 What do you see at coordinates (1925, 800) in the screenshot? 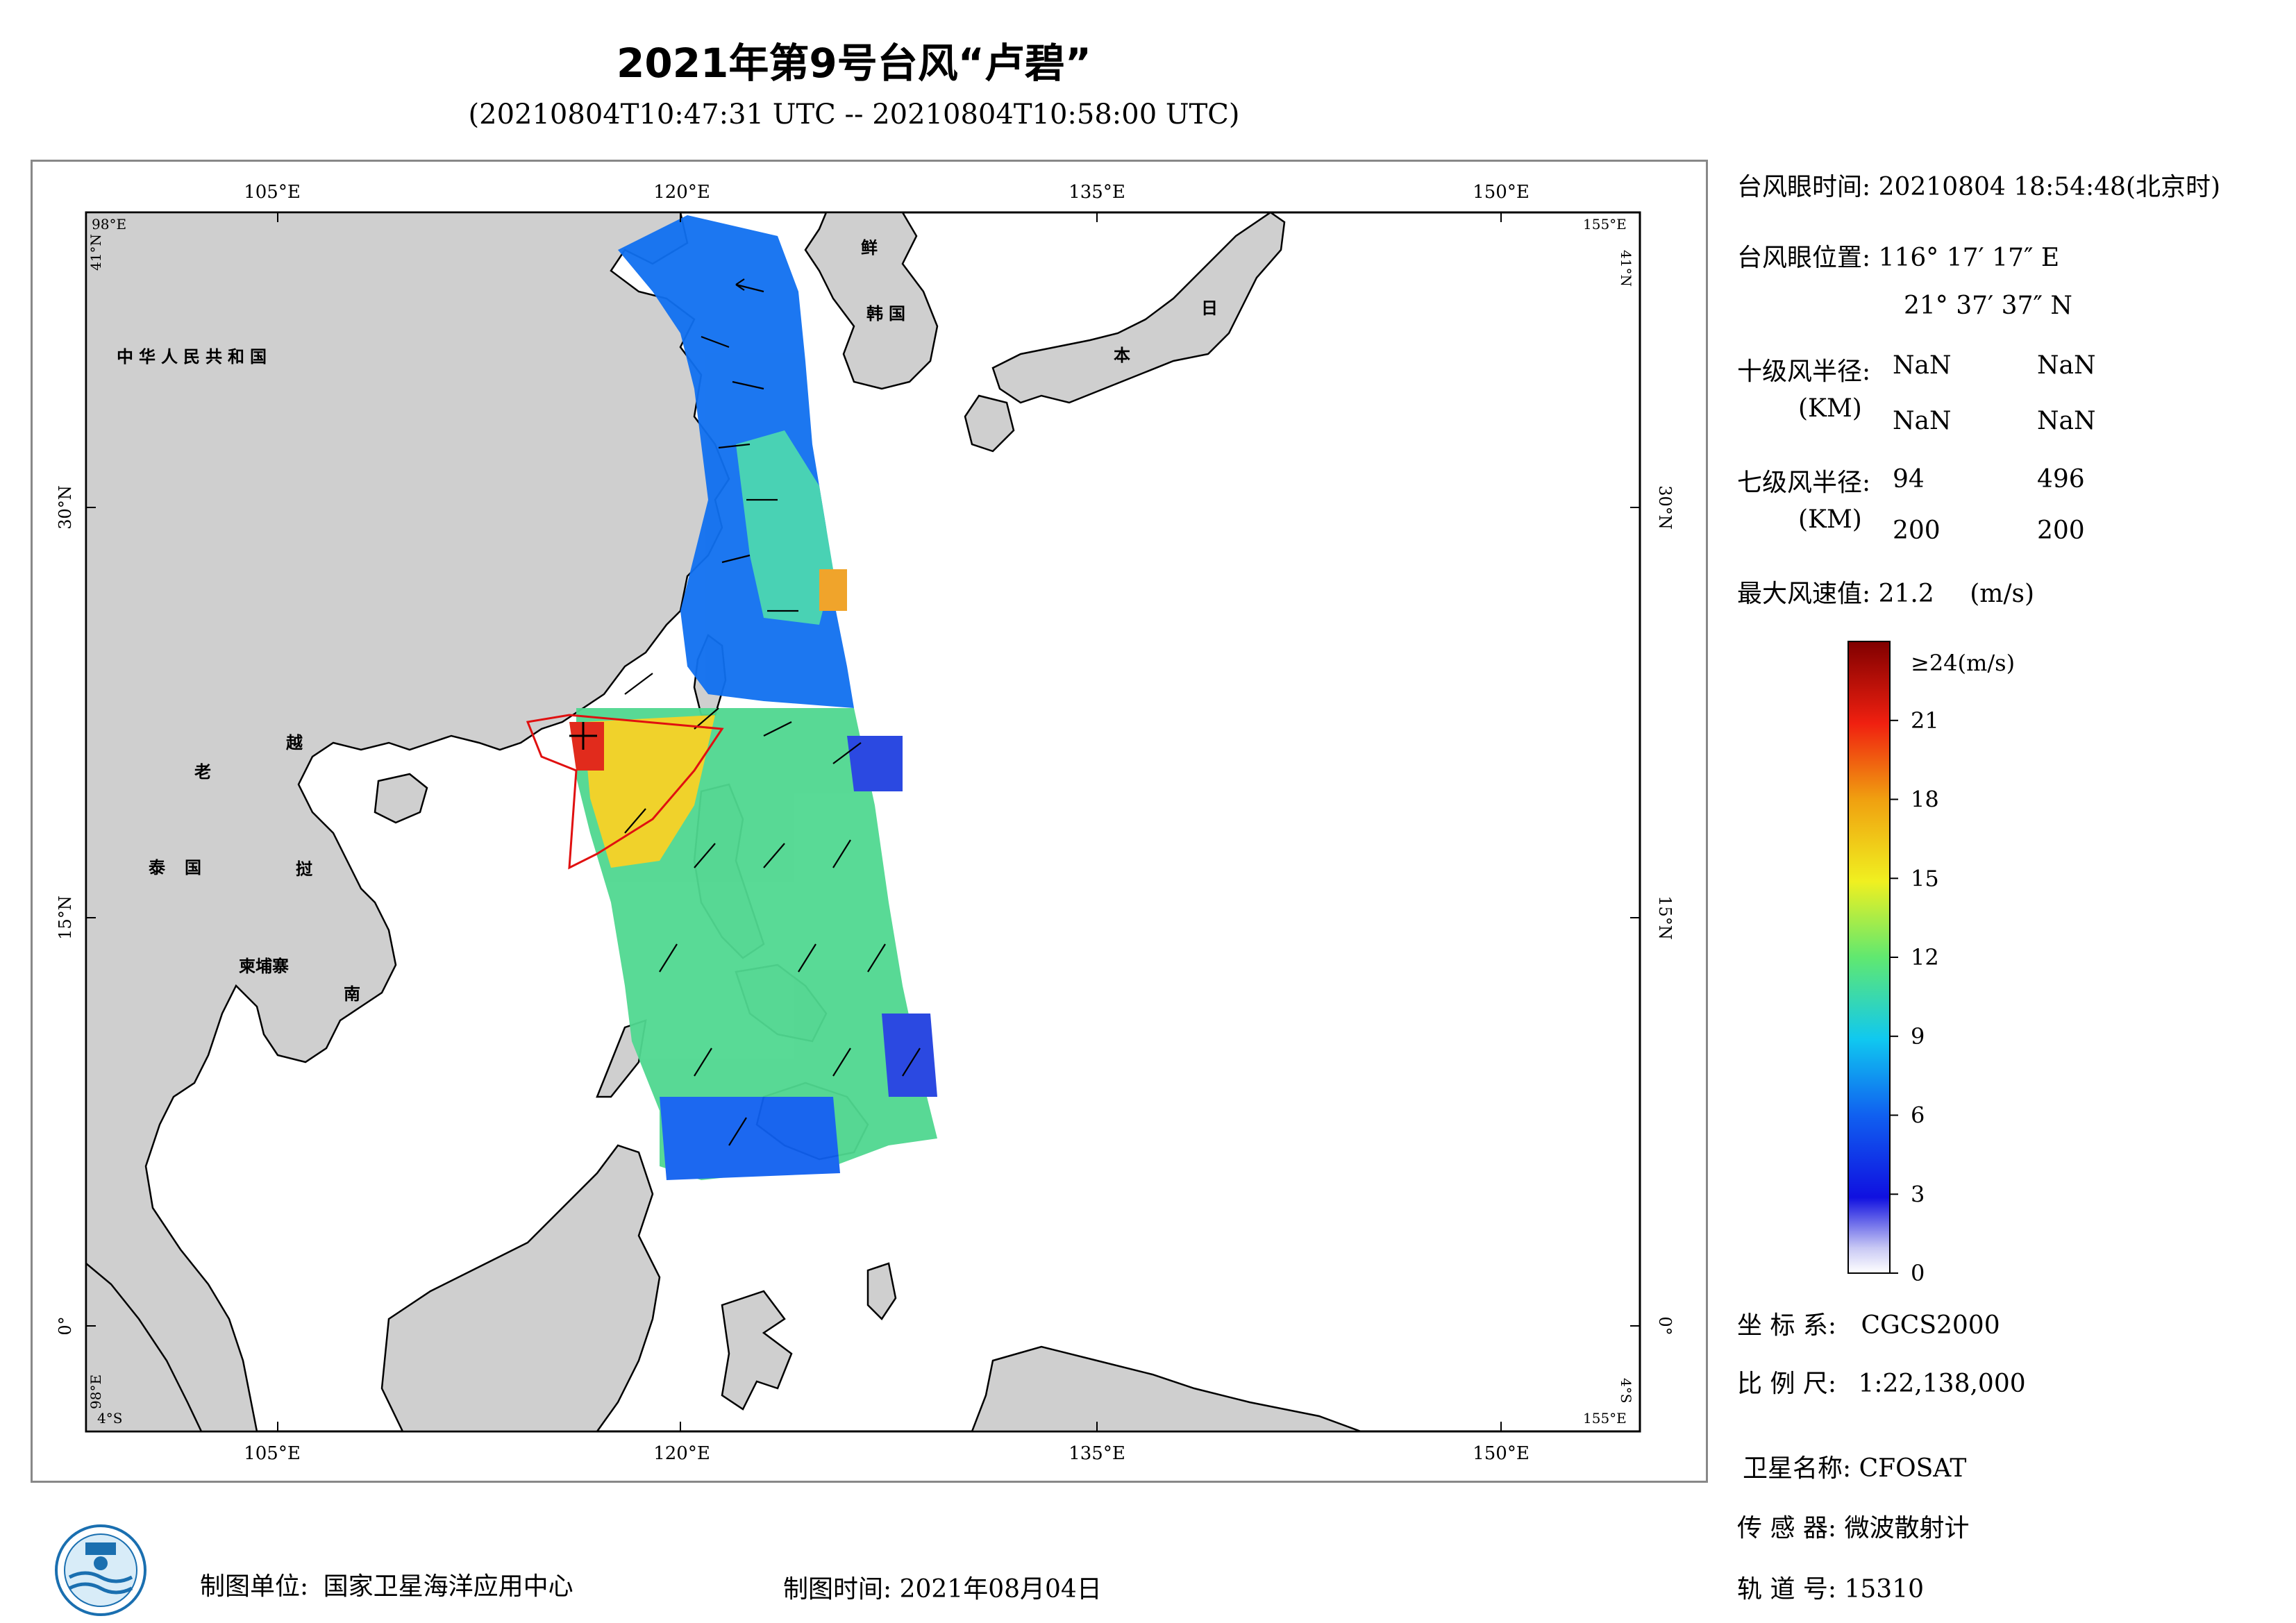
I see `colorbar-tick-18: 18` at bounding box center [1925, 800].